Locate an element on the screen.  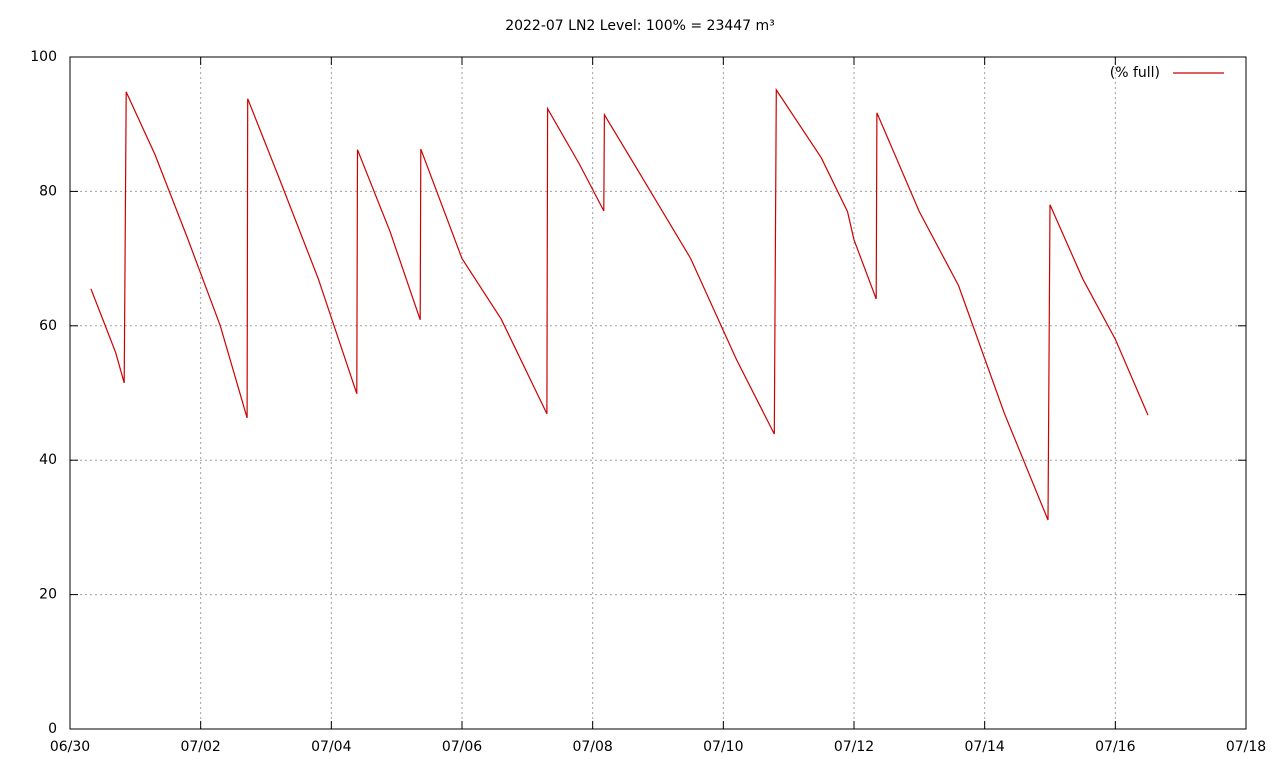
y-tick-label: 100 is located at coordinates (43, 57).